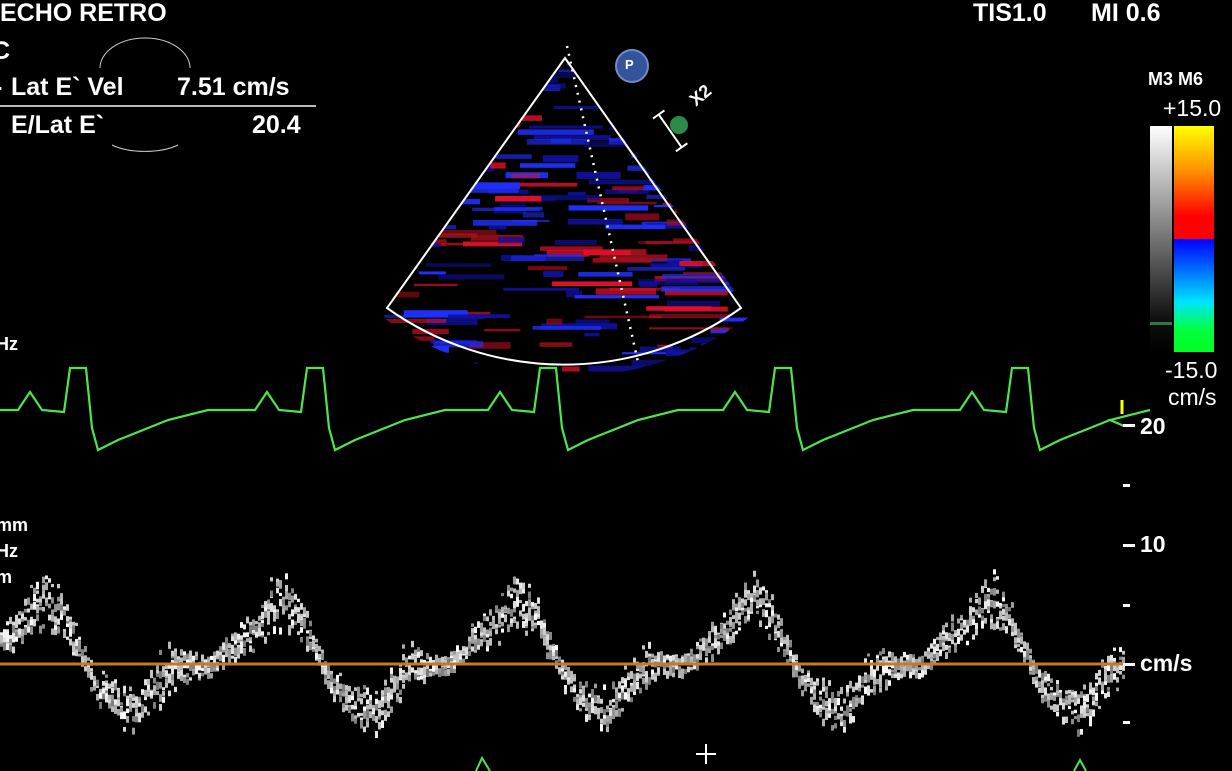  I want to click on zoom-handle-icon, so click(679, 125).